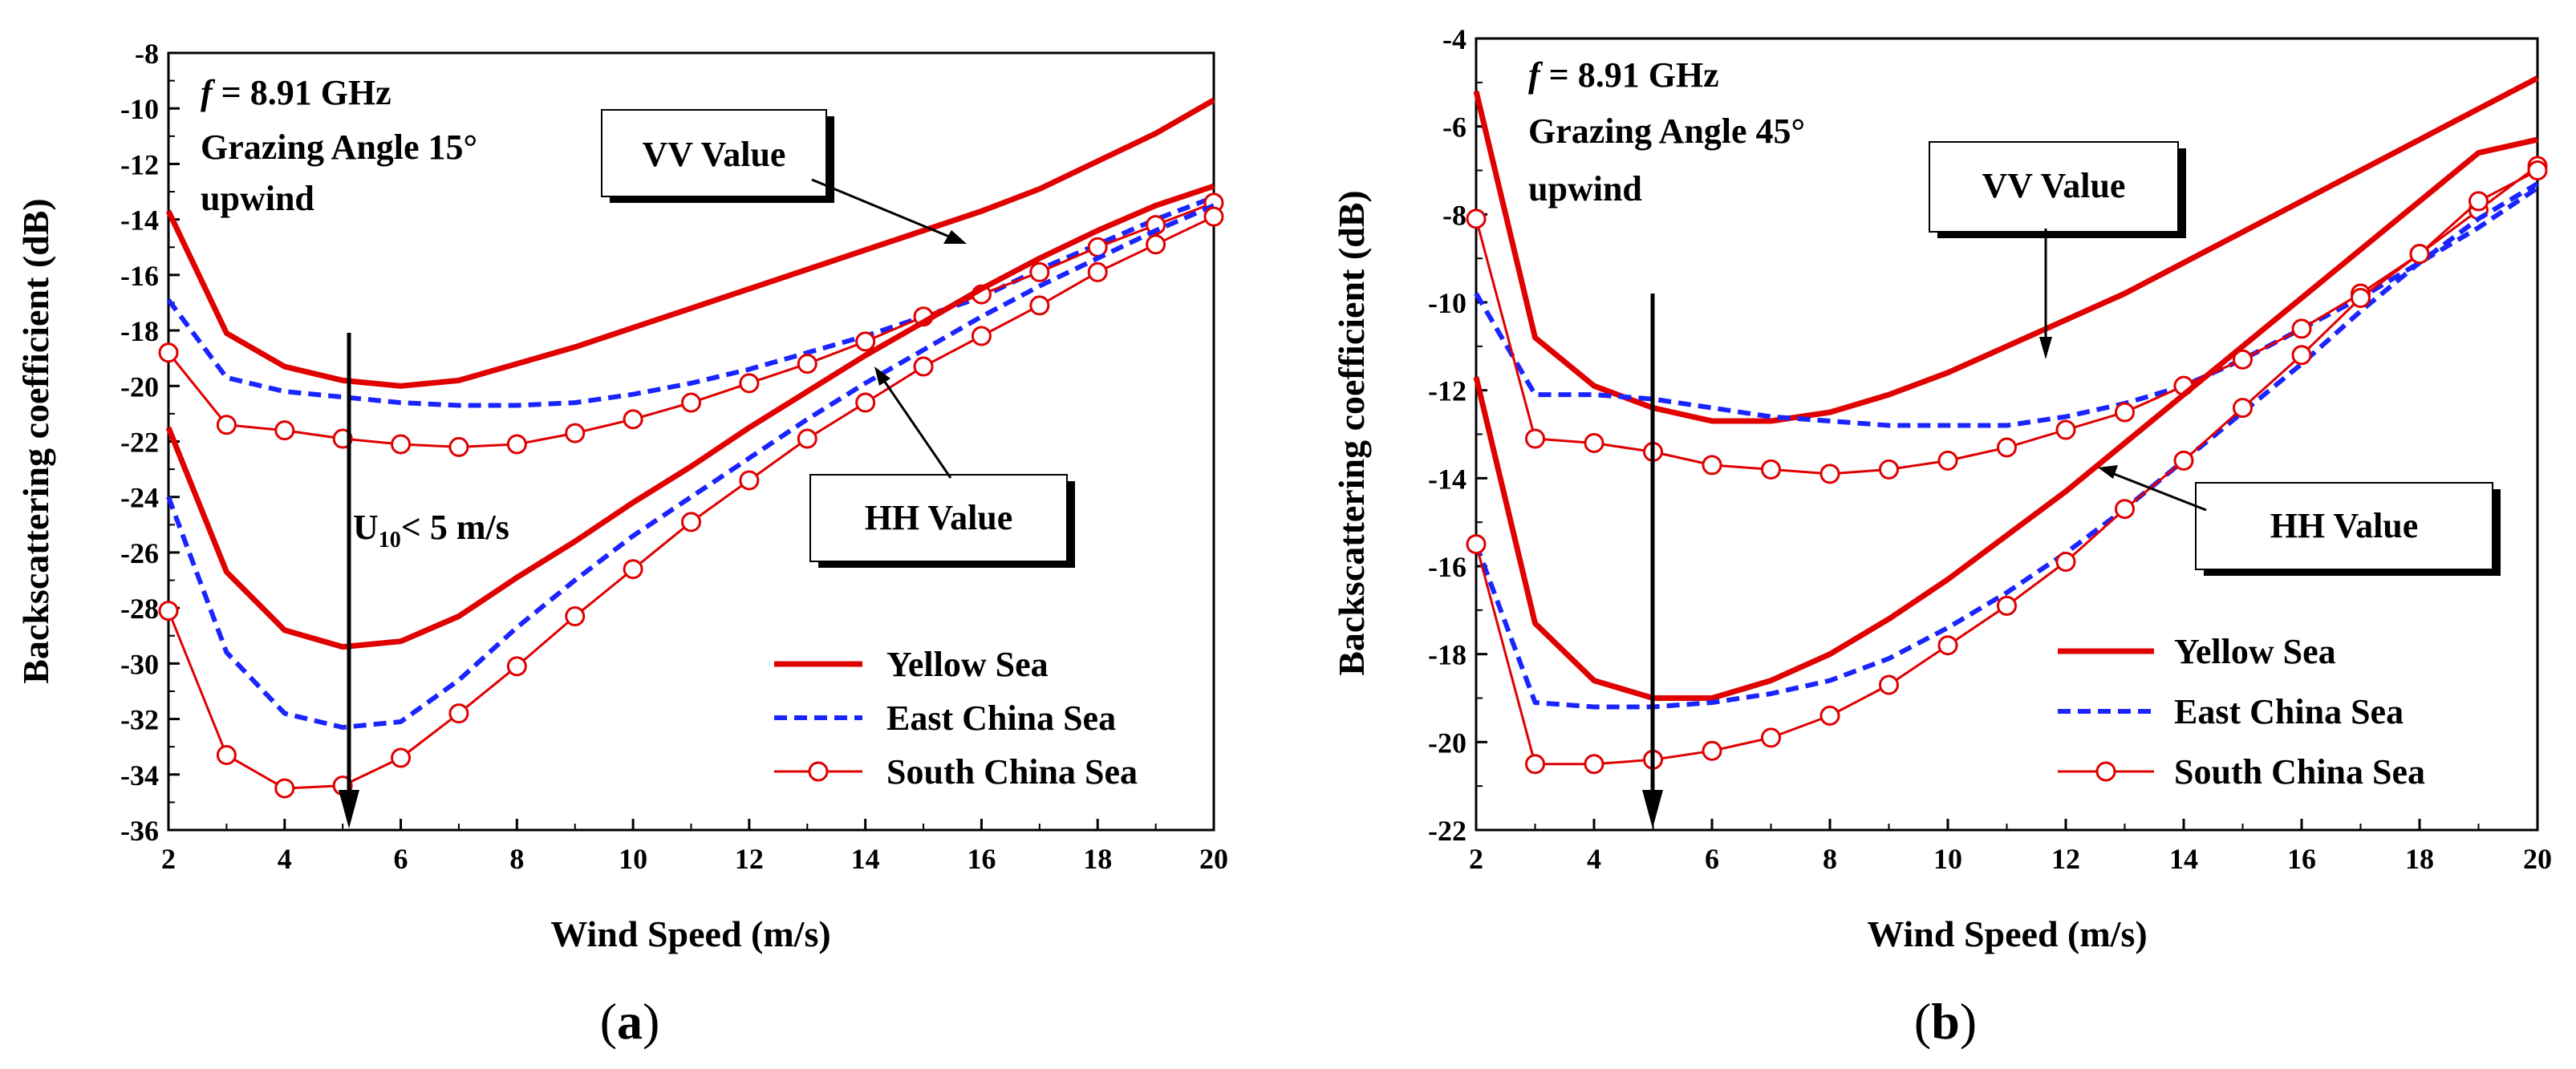 The image size is (2576, 1069). Describe the element at coordinates (1351, 433) in the screenshot. I see `panel-b-ylabel: Backscattering coefficient (dB)` at that location.